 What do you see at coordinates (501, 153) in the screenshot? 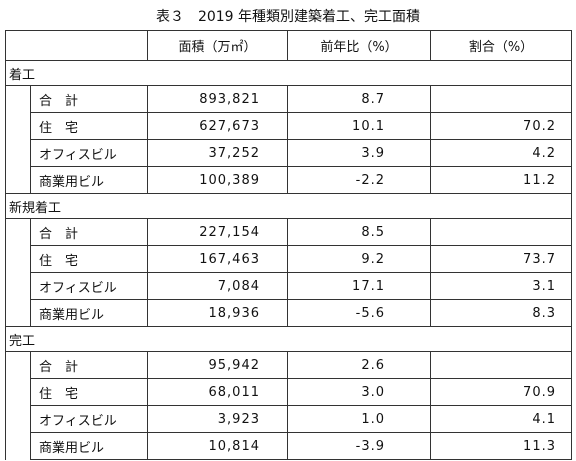
I see `share-cell: 4.2` at bounding box center [501, 153].